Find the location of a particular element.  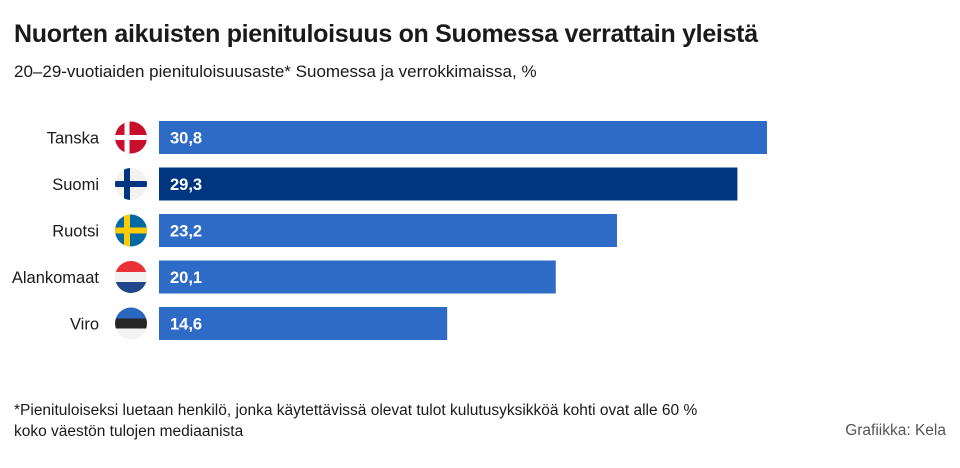

category-label: Ruotsi is located at coordinates (75, 232).